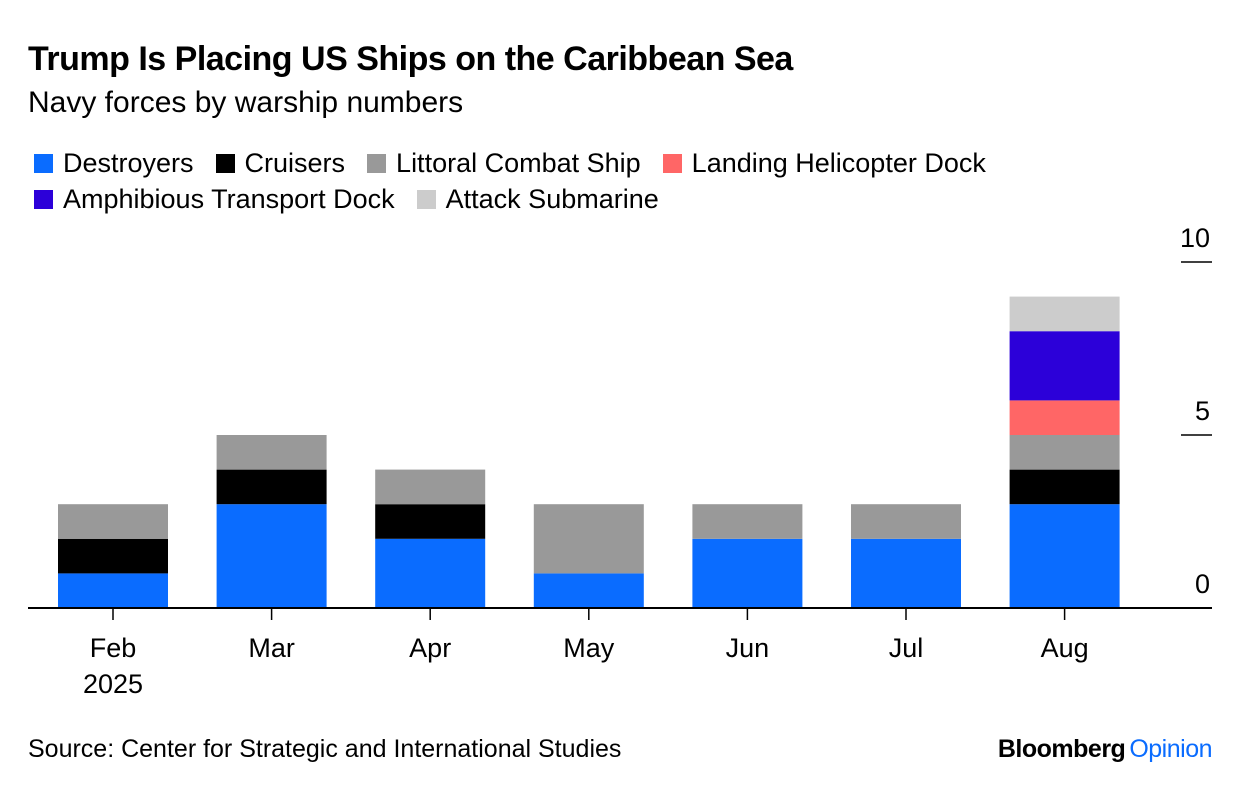 This screenshot has height=794, width=1240. What do you see at coordinates (747, 573) in the screenshot?
I see `bar-jun-destroyers` at bounding box center [747, 573].